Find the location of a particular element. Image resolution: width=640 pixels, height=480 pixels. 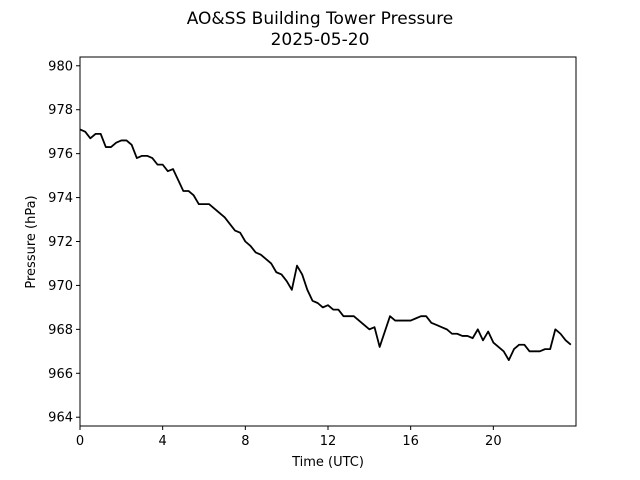

y-tick-label: 964 is located at coordinates (60, 418).